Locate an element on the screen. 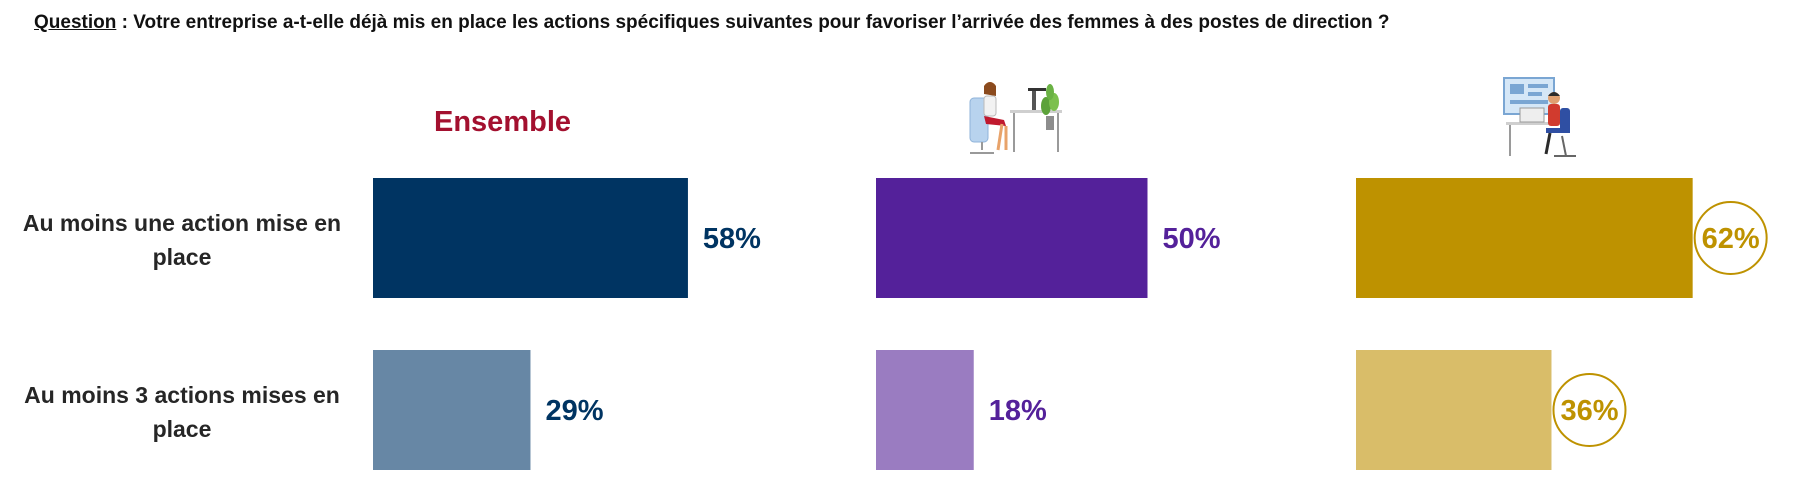 This screenshot has width=1804, height=504. value-label-0-1: 29% is located at coordinates (574, 411).